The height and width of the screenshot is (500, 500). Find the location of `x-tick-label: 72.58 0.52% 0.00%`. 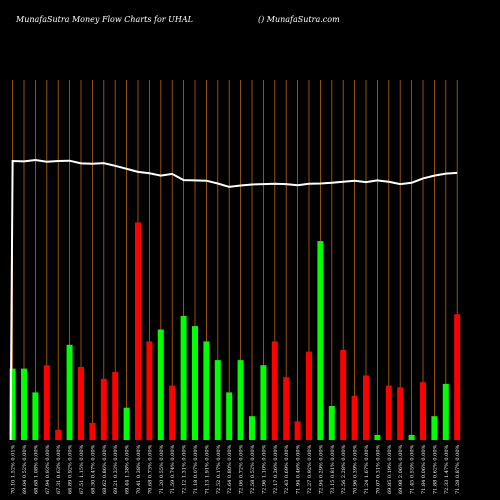

x-tick-label: 72.58 0.52% 0.00% is located at coordinates (253, 469).